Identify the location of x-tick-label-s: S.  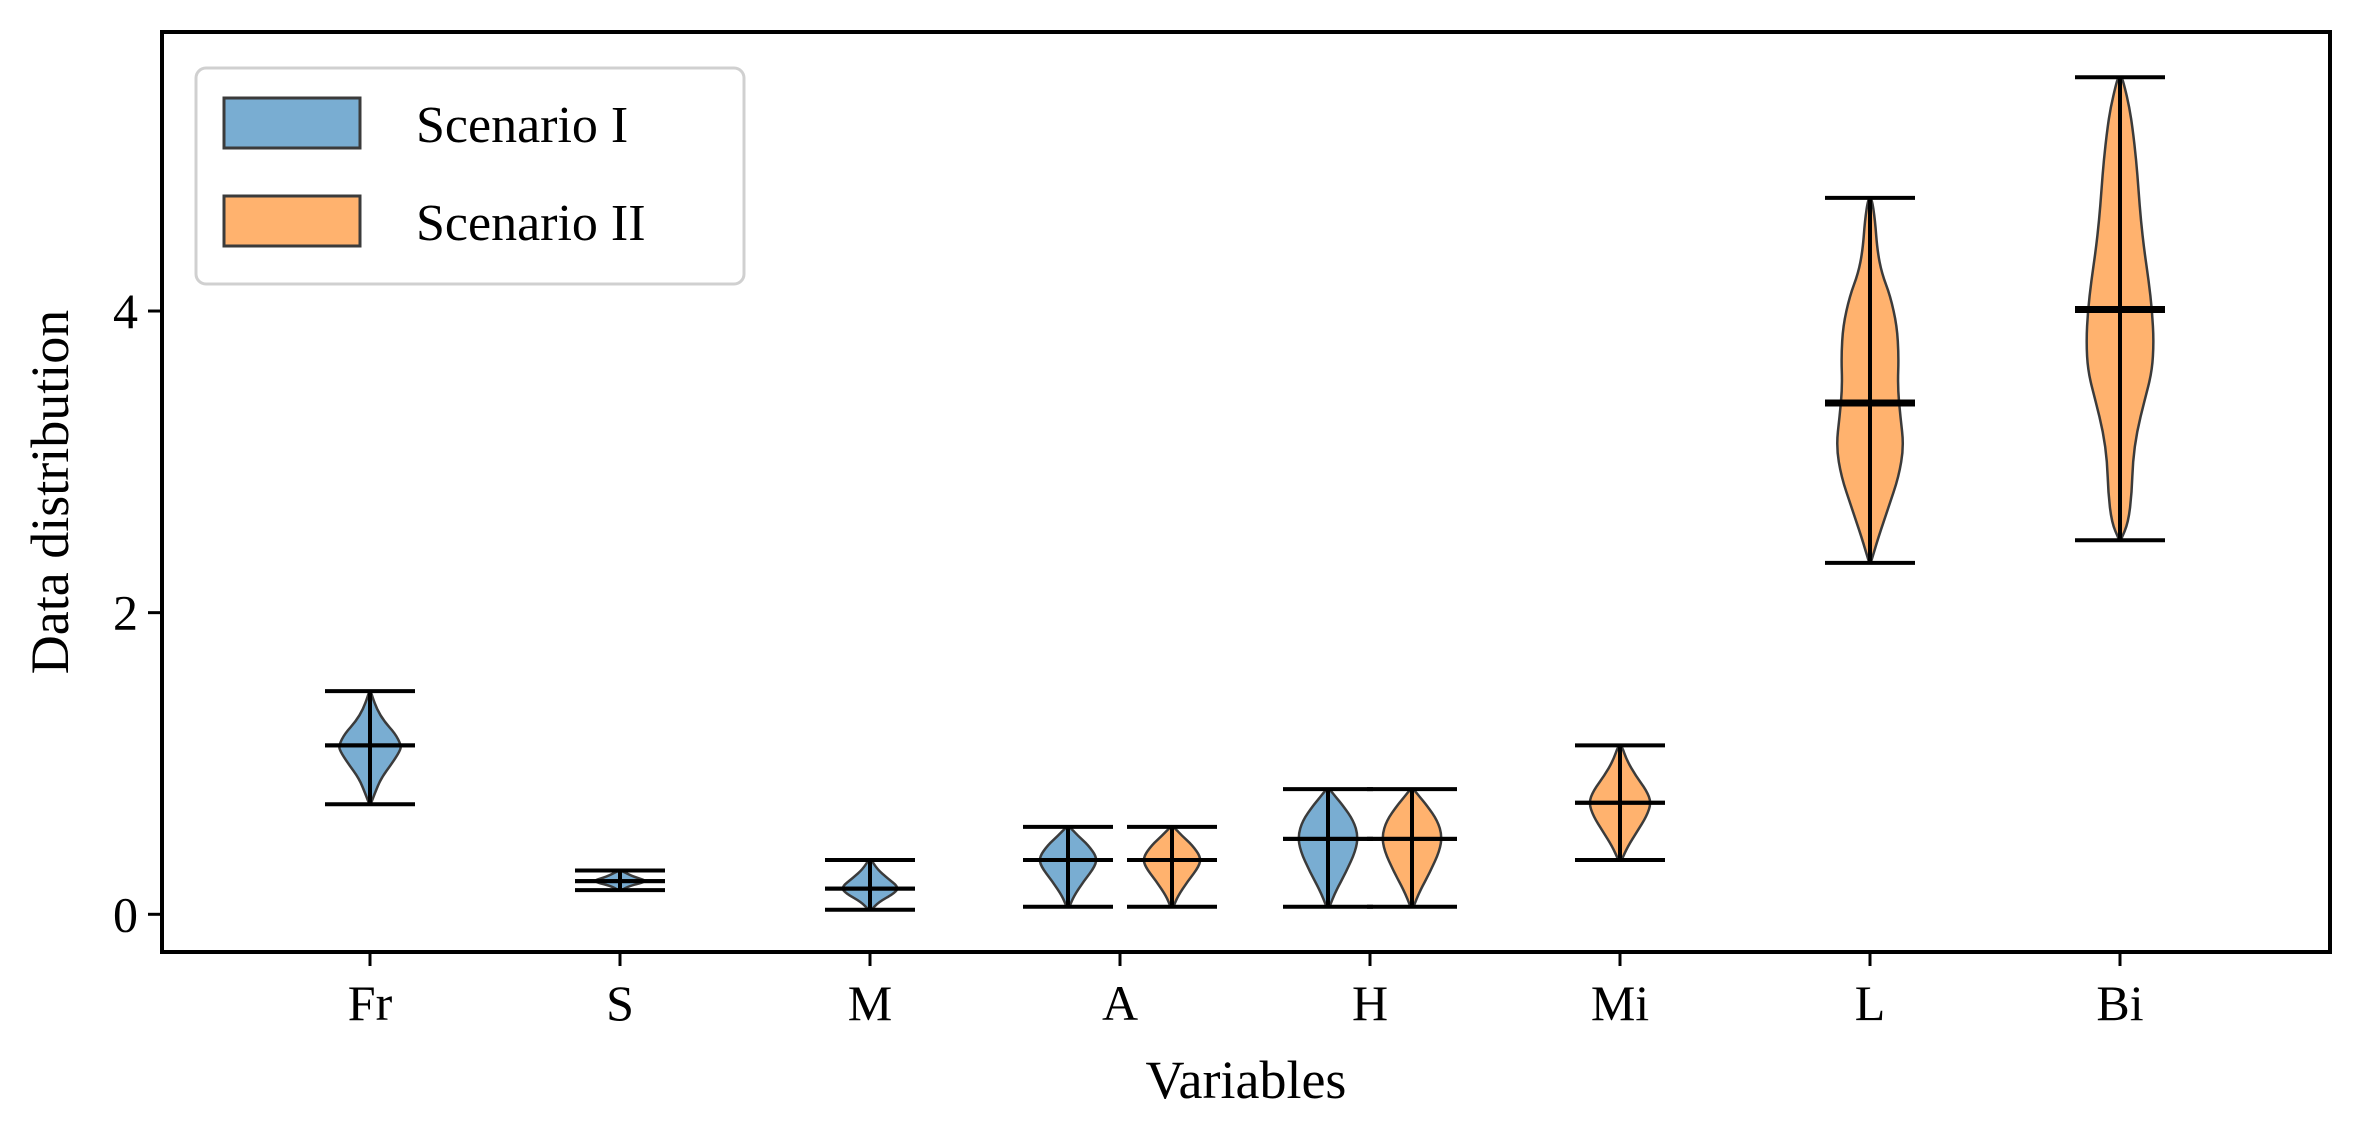
(620, 1003).